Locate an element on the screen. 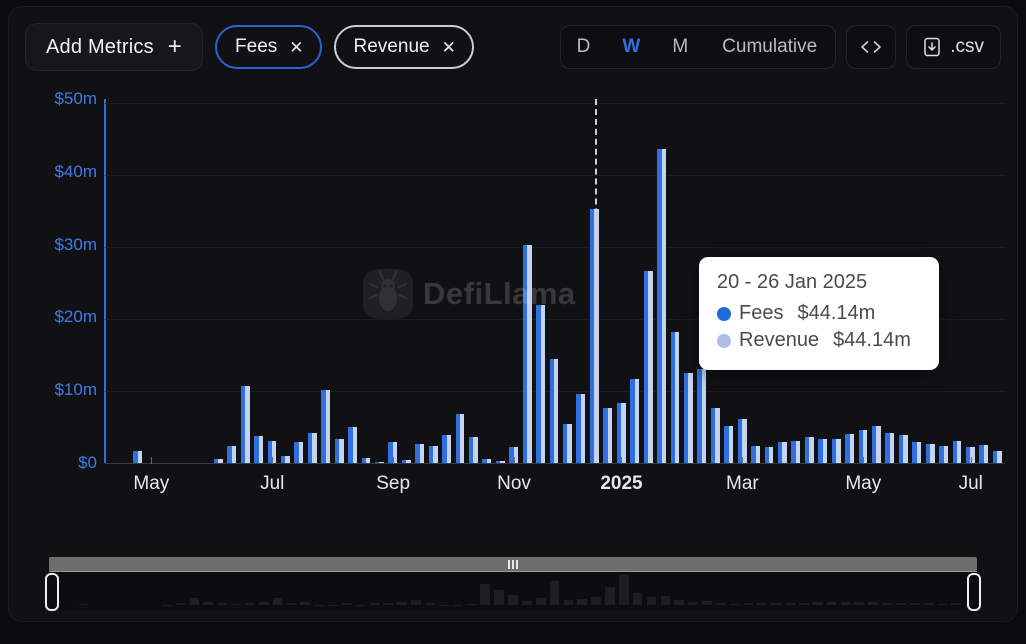 The height and width of the screenshot is (644, 1026). add-metrics-button: Add Metrics + is located at coordinates (114, 47).